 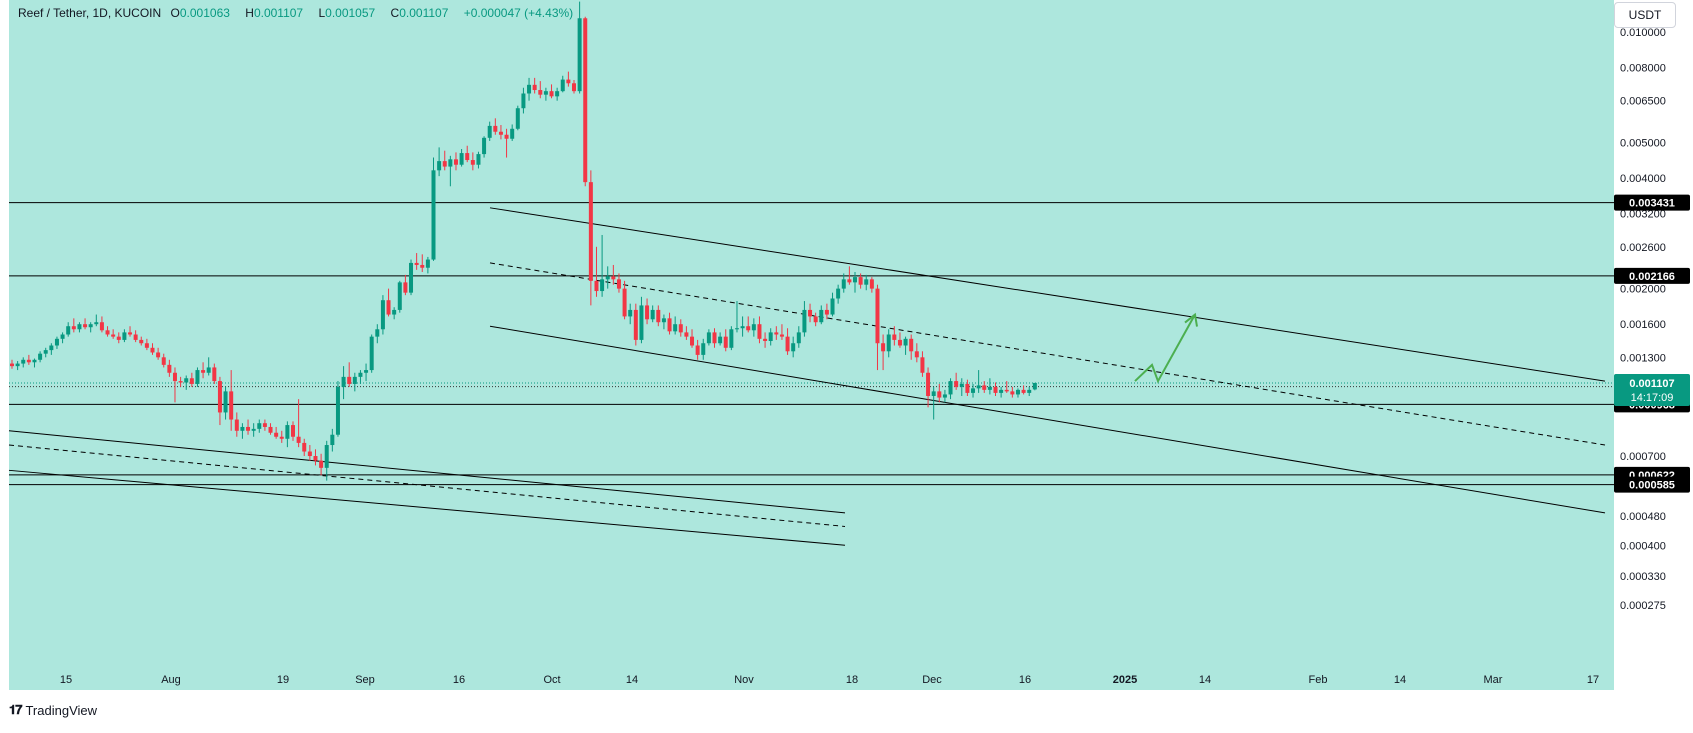 I want to click on time-tick-label: 14, so click(x=632, y=680).